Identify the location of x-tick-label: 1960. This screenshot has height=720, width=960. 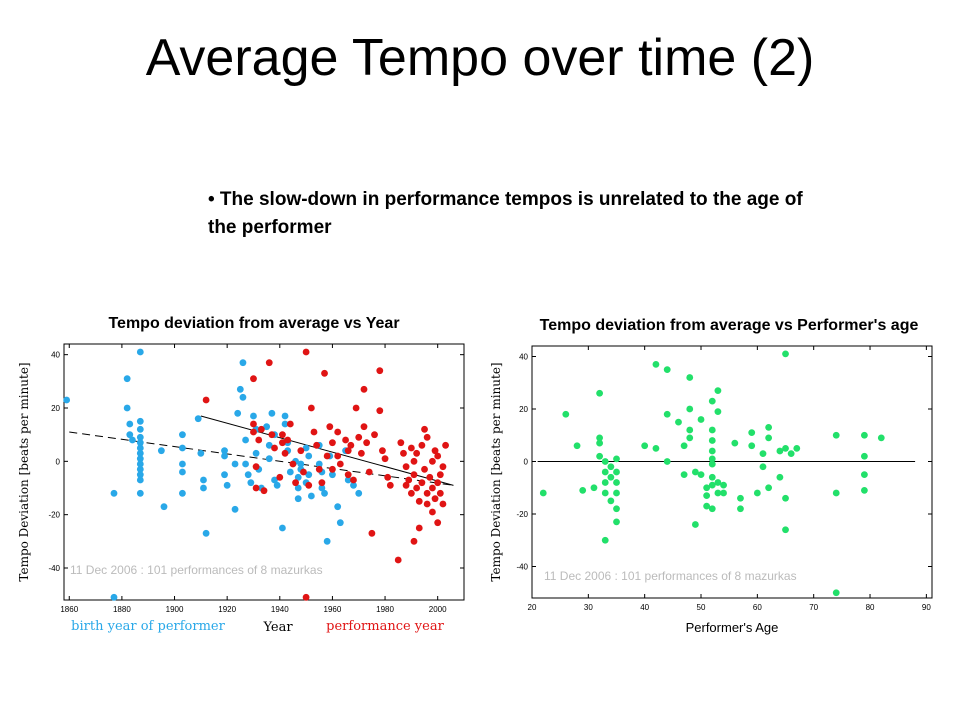
(333, 609).